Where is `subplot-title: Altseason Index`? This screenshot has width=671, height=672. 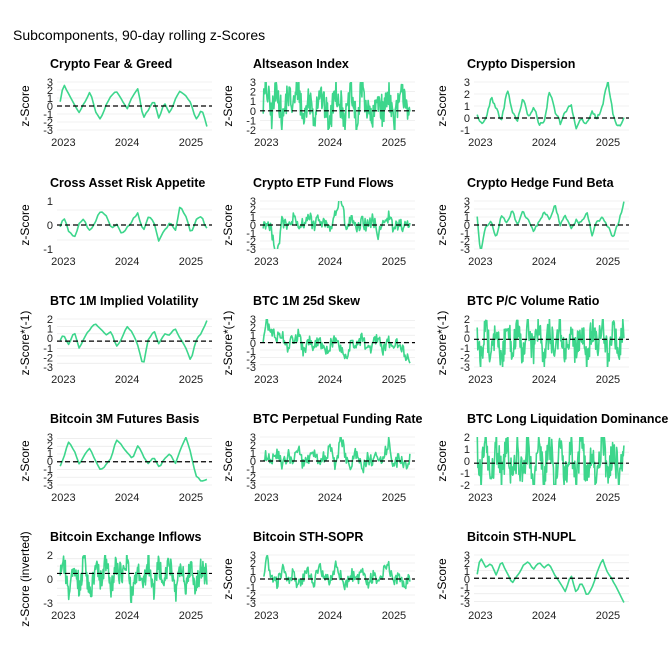 subplot-title: Altseason Index is located at coordinates (301, 64).